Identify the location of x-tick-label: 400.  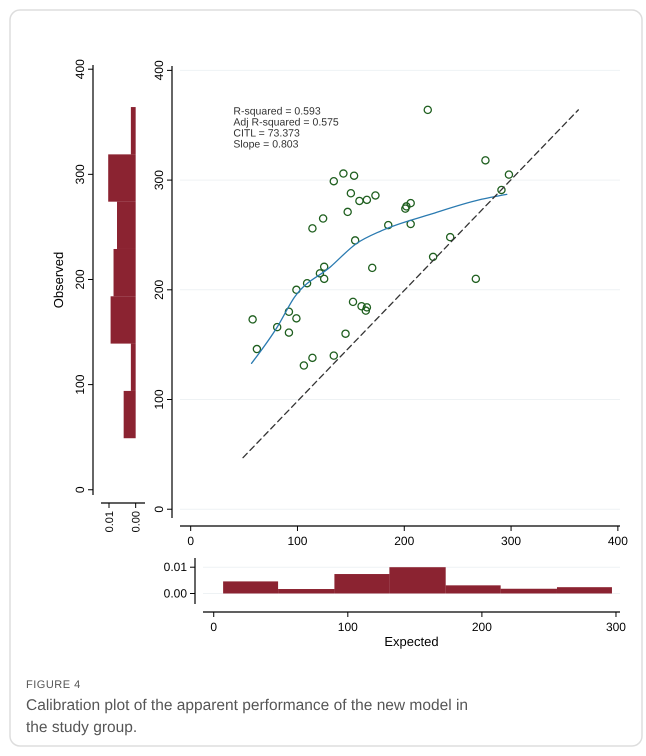
(618, 541).